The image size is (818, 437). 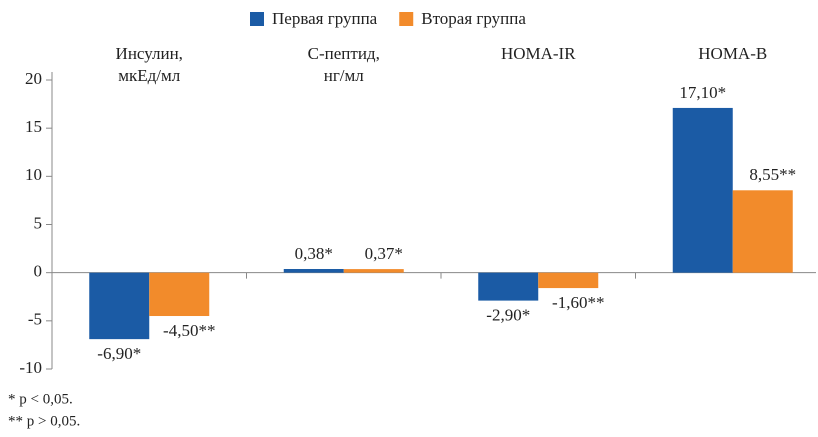 What do you see at coordinates (325, 18) in the screenshot?
I see `legend-label: Первая группа` at bounding box center [325, 18].